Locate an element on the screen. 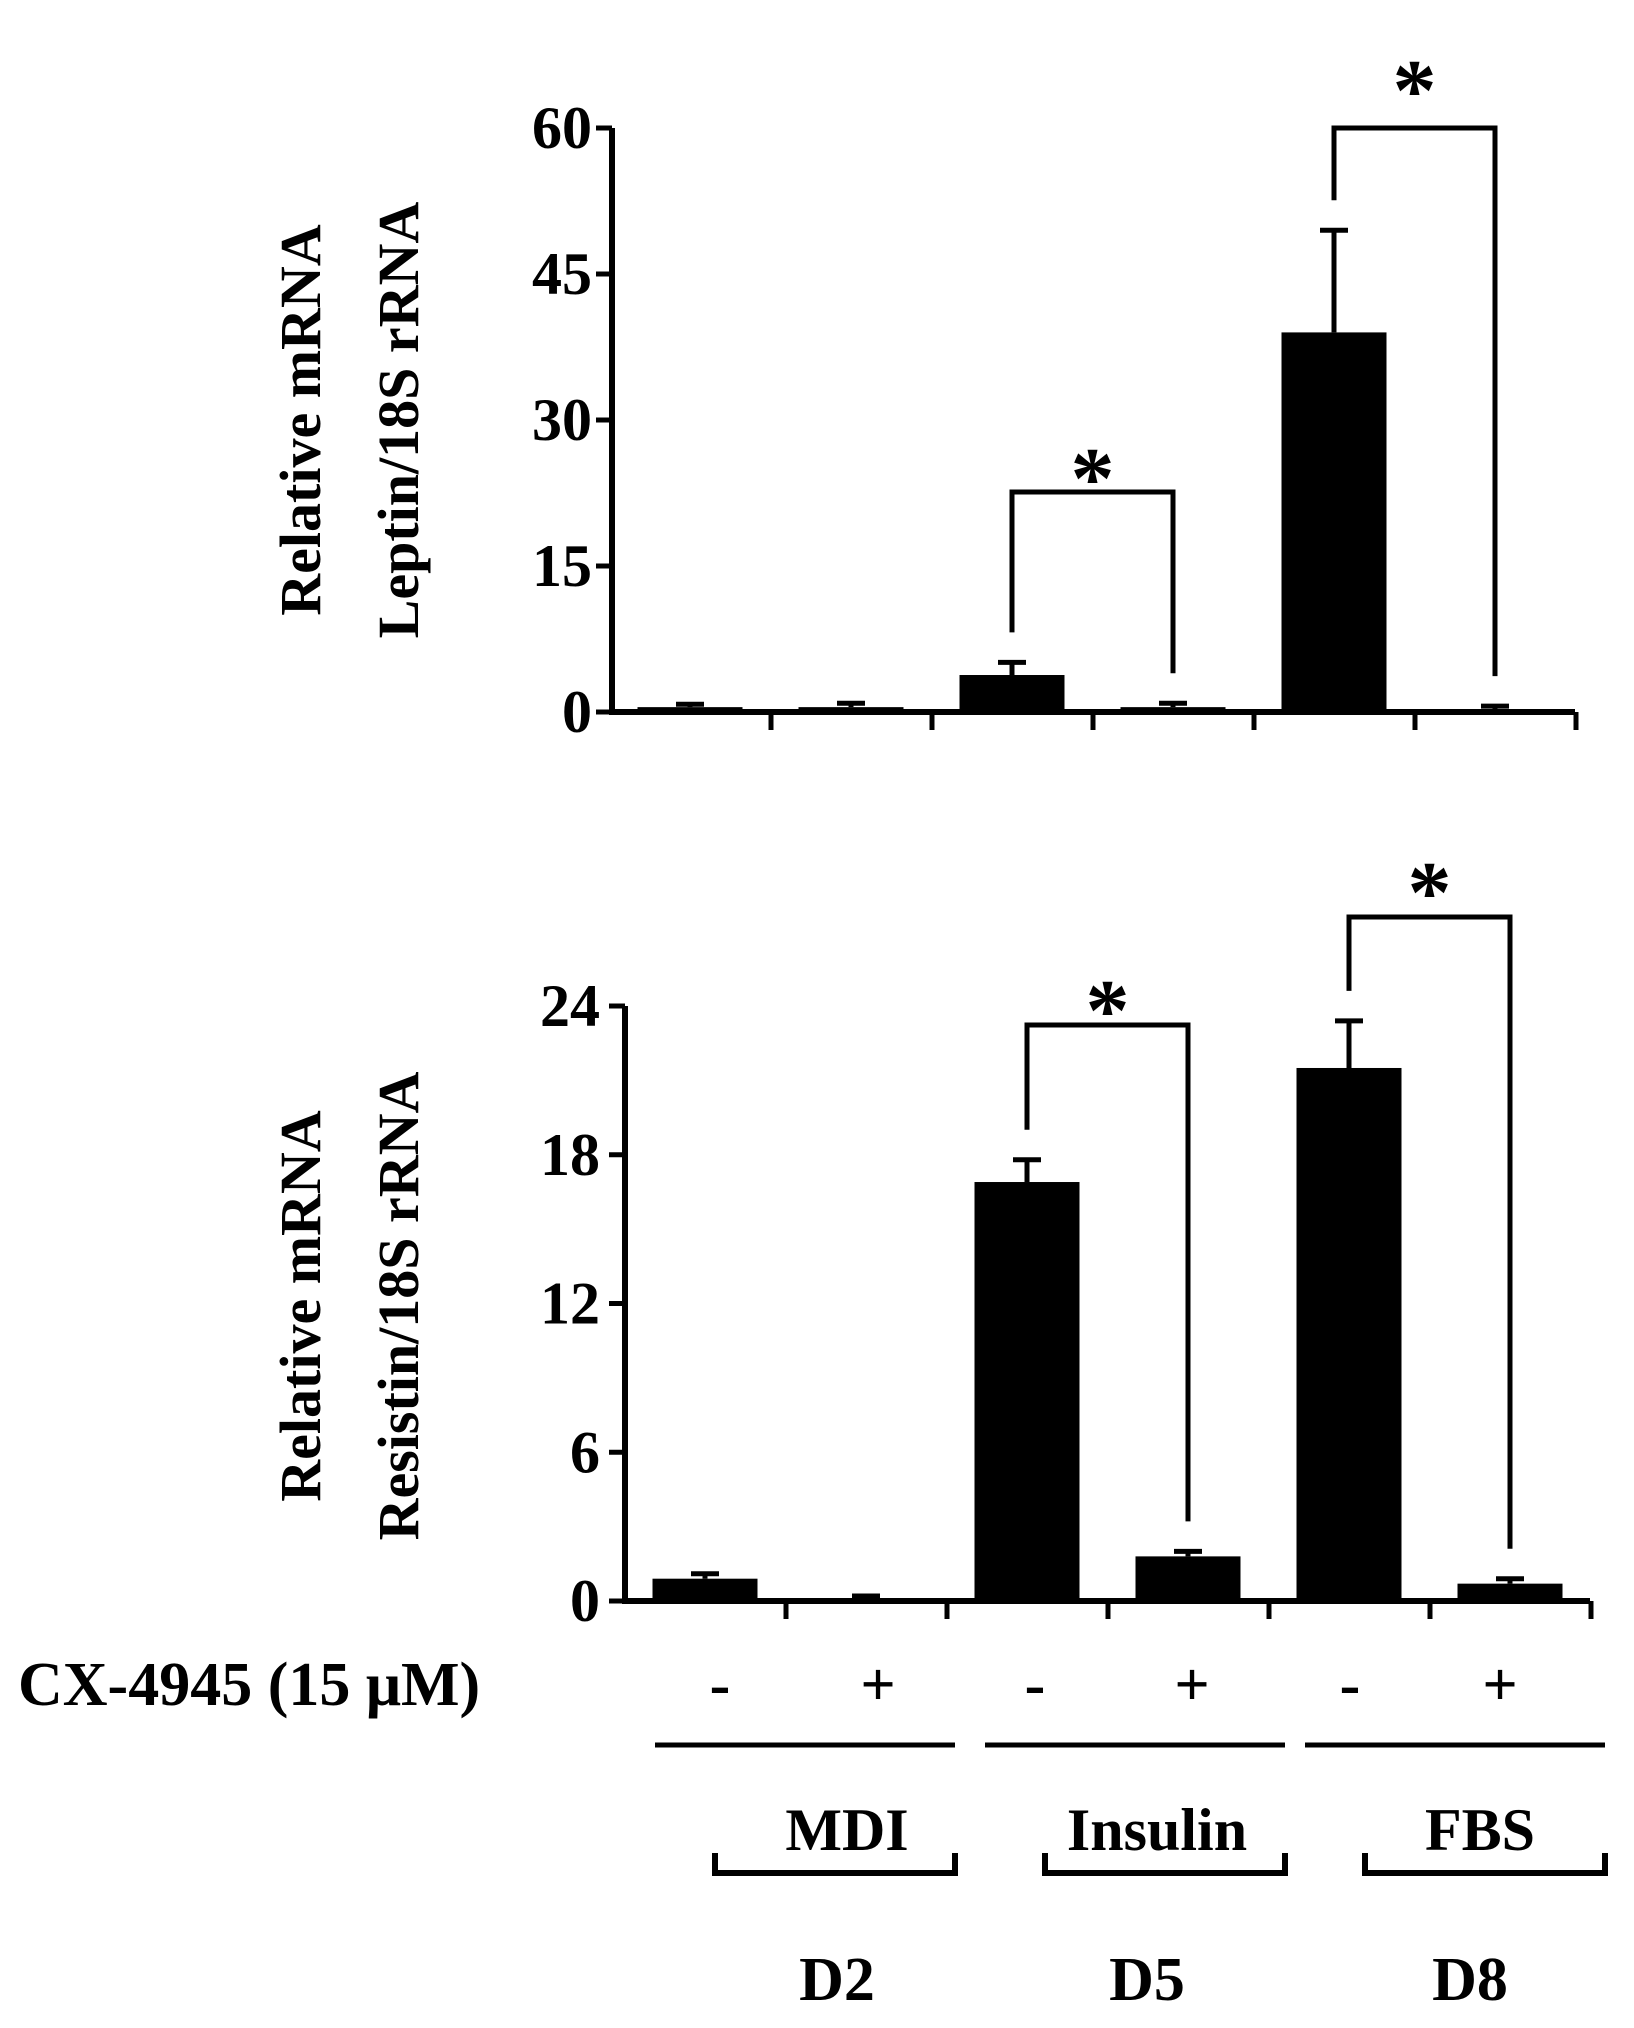 This screenshot has width=1634, height=2028. treatment-label: CX-4945 (15 μM) is located at coordinates (249, 1685).